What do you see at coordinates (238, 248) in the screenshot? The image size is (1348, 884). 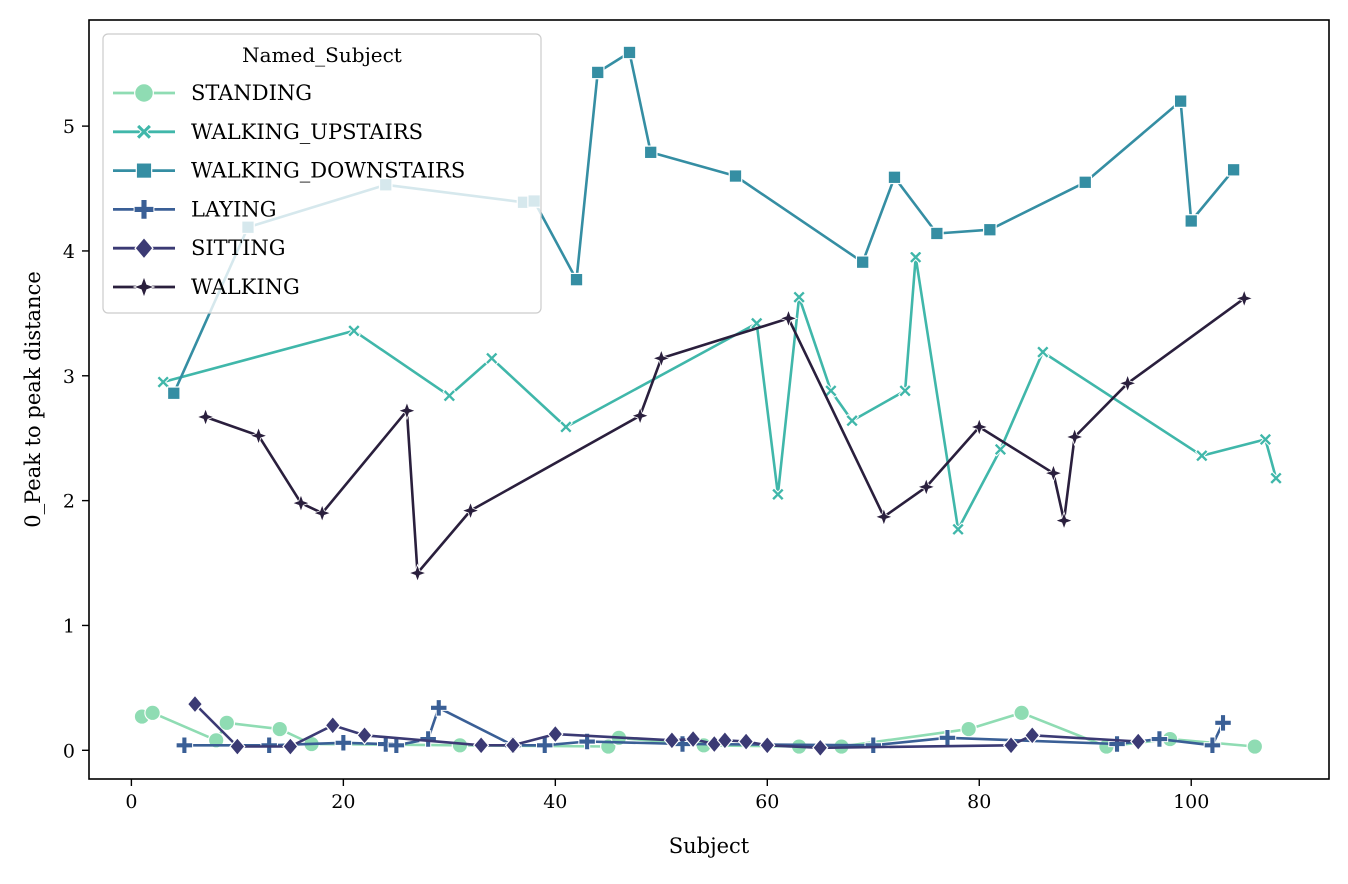 I see `legend-label-sitting: SITTING` at bounding box center [238, 248].